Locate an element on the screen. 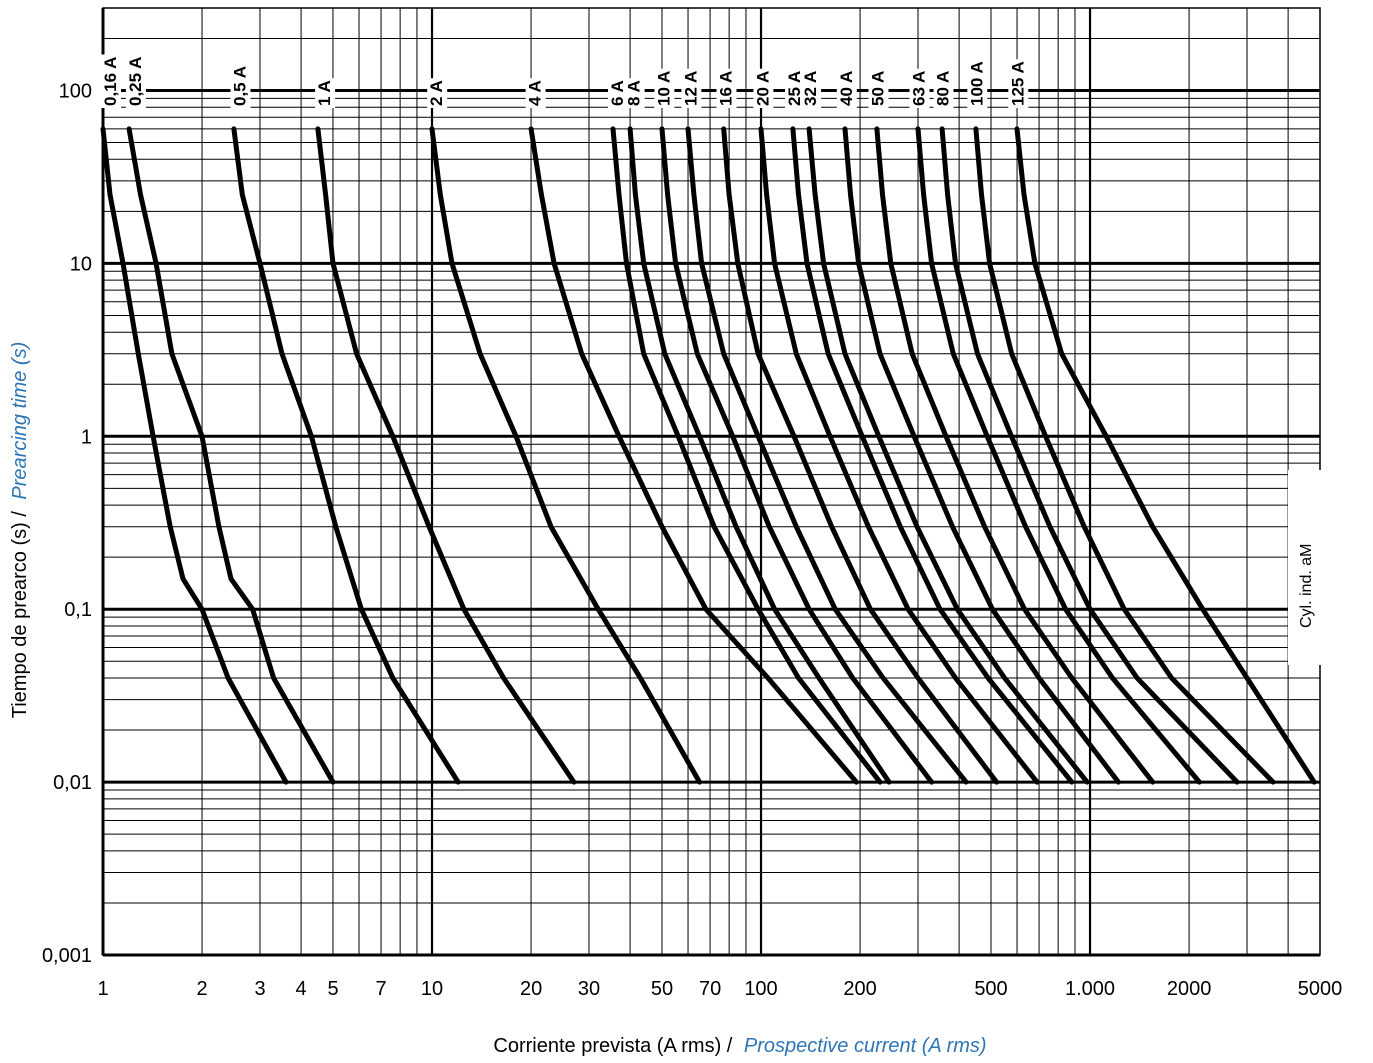 This screenshot has height=1063, width=1373. x-axis-title-en: Prospective current (A rms) is located at coordinates (865, 1046).